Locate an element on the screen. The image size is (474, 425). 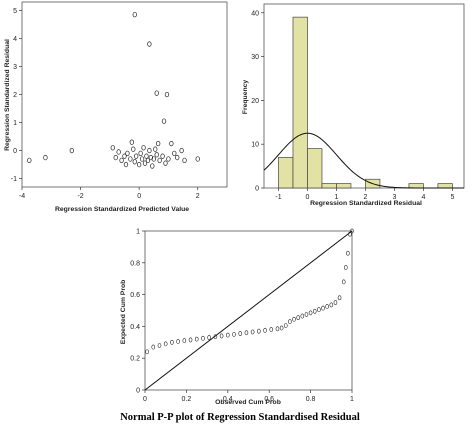
plot2-x-tick-label: -1 is located at coordinates (278, 197).